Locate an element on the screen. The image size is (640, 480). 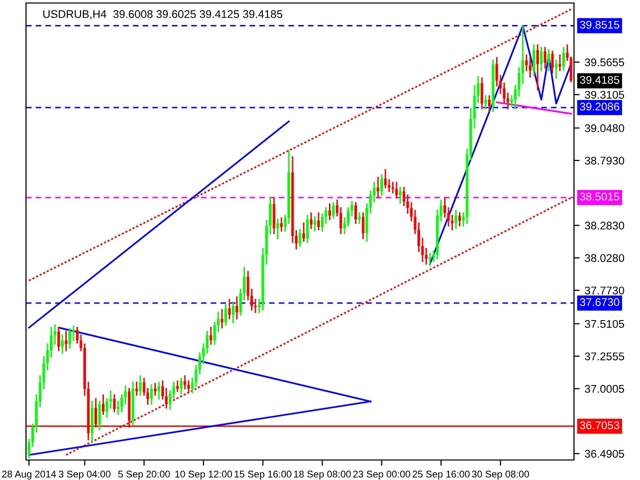
x-tick-label: 18 Sep 08:00 is located at coordinates (322, 475).